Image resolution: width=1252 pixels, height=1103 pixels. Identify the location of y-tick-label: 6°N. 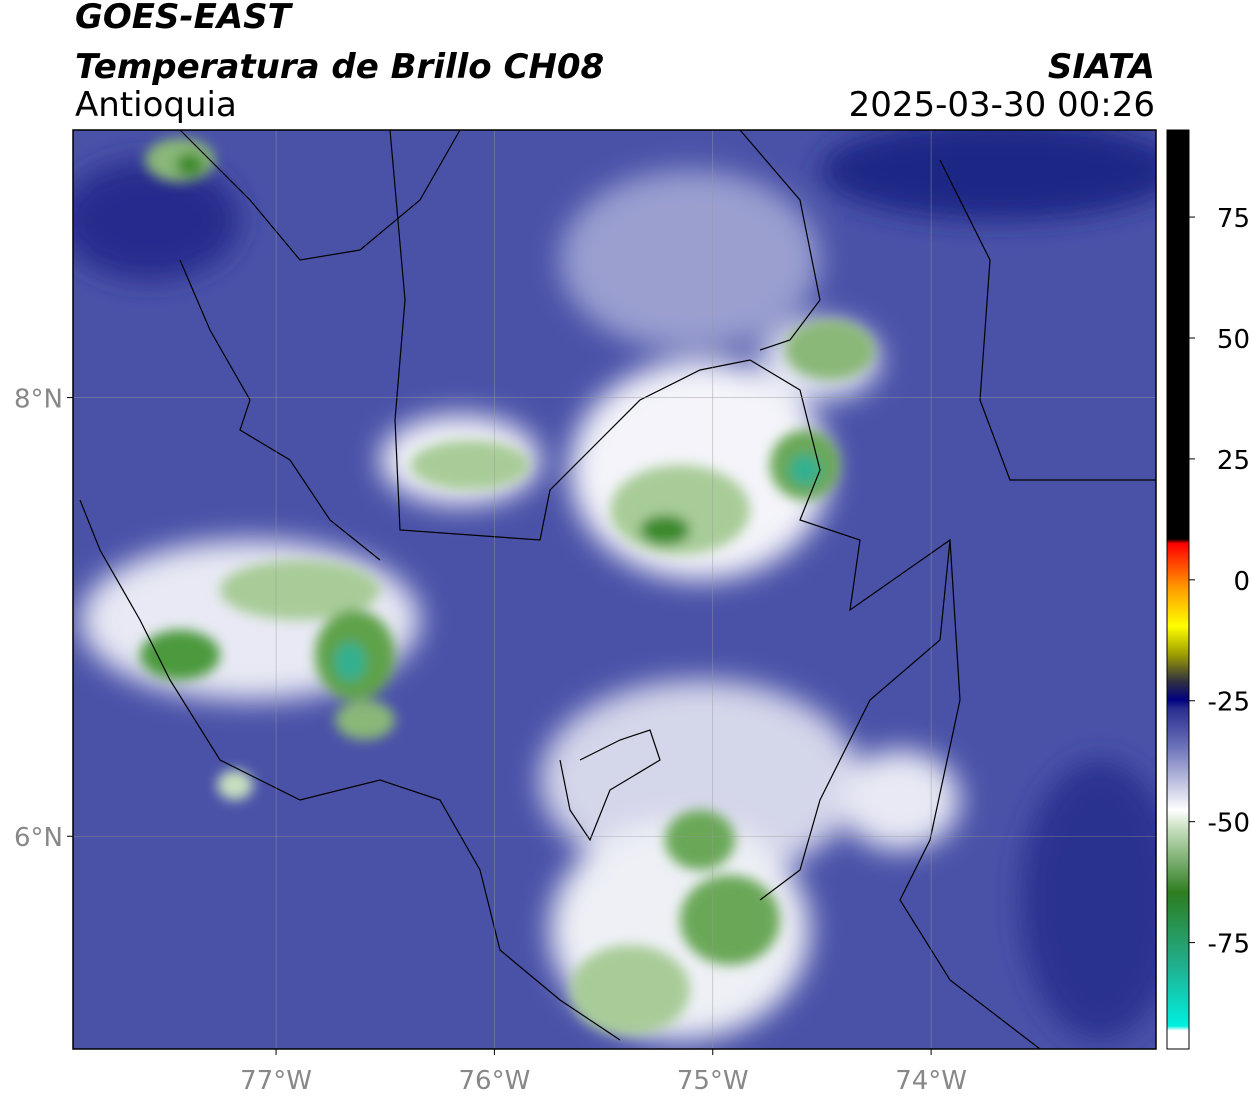
(38, 838).